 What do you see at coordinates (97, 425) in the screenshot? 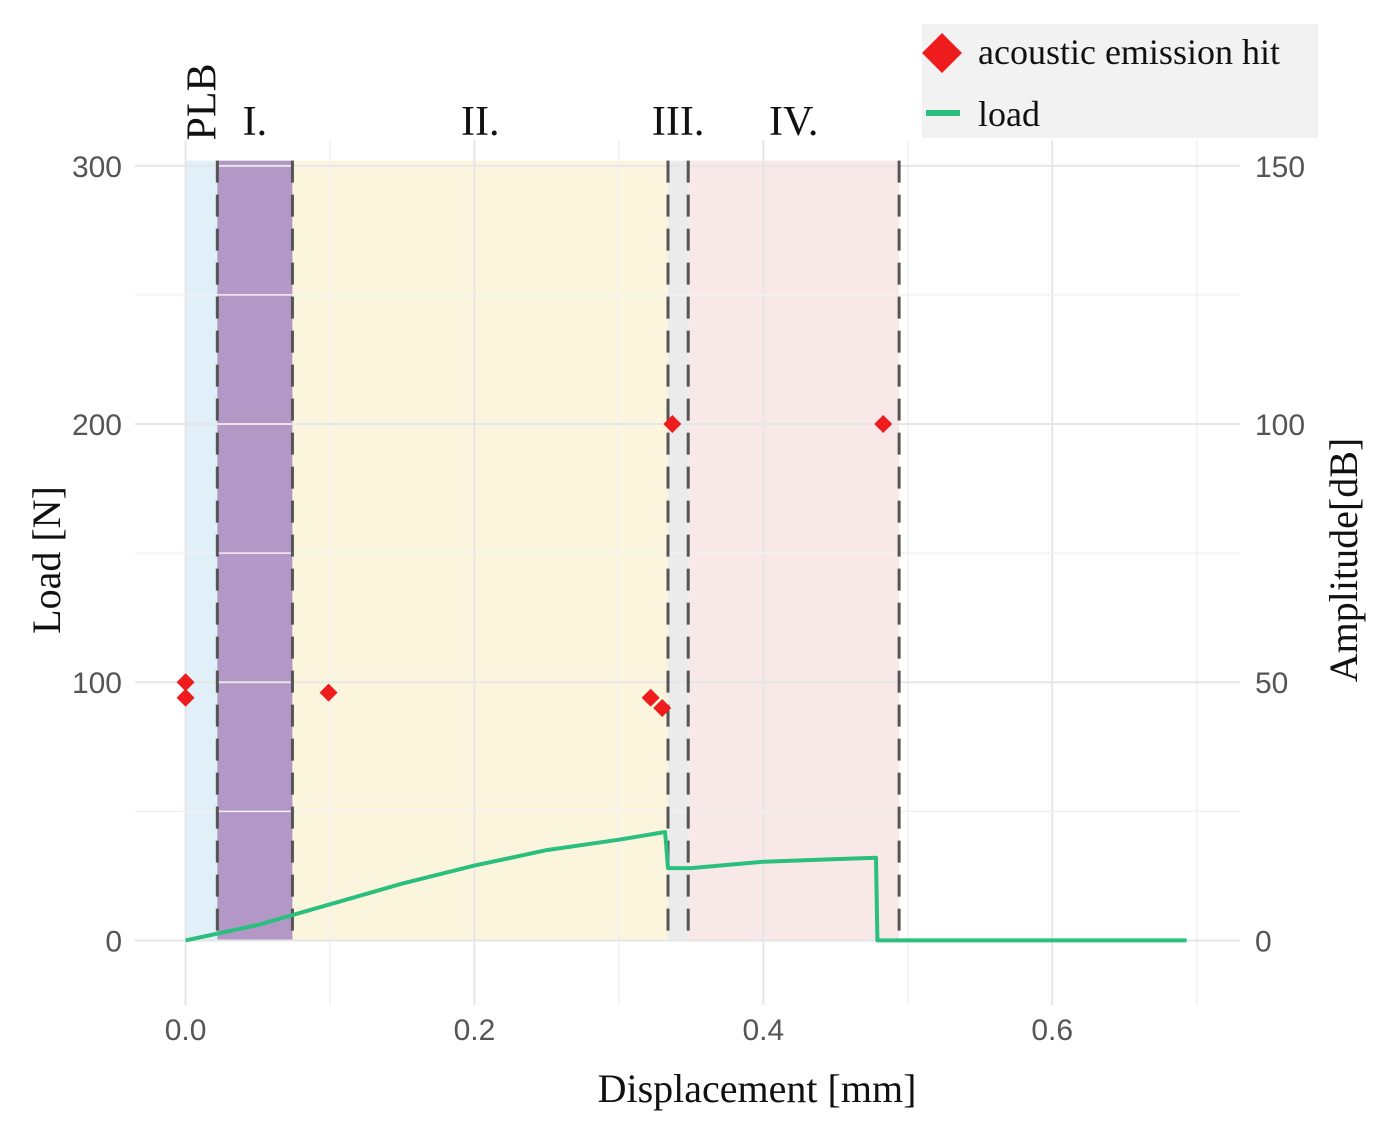
I see `y-tick-label-2: 200` at bounding box center [97, 425].